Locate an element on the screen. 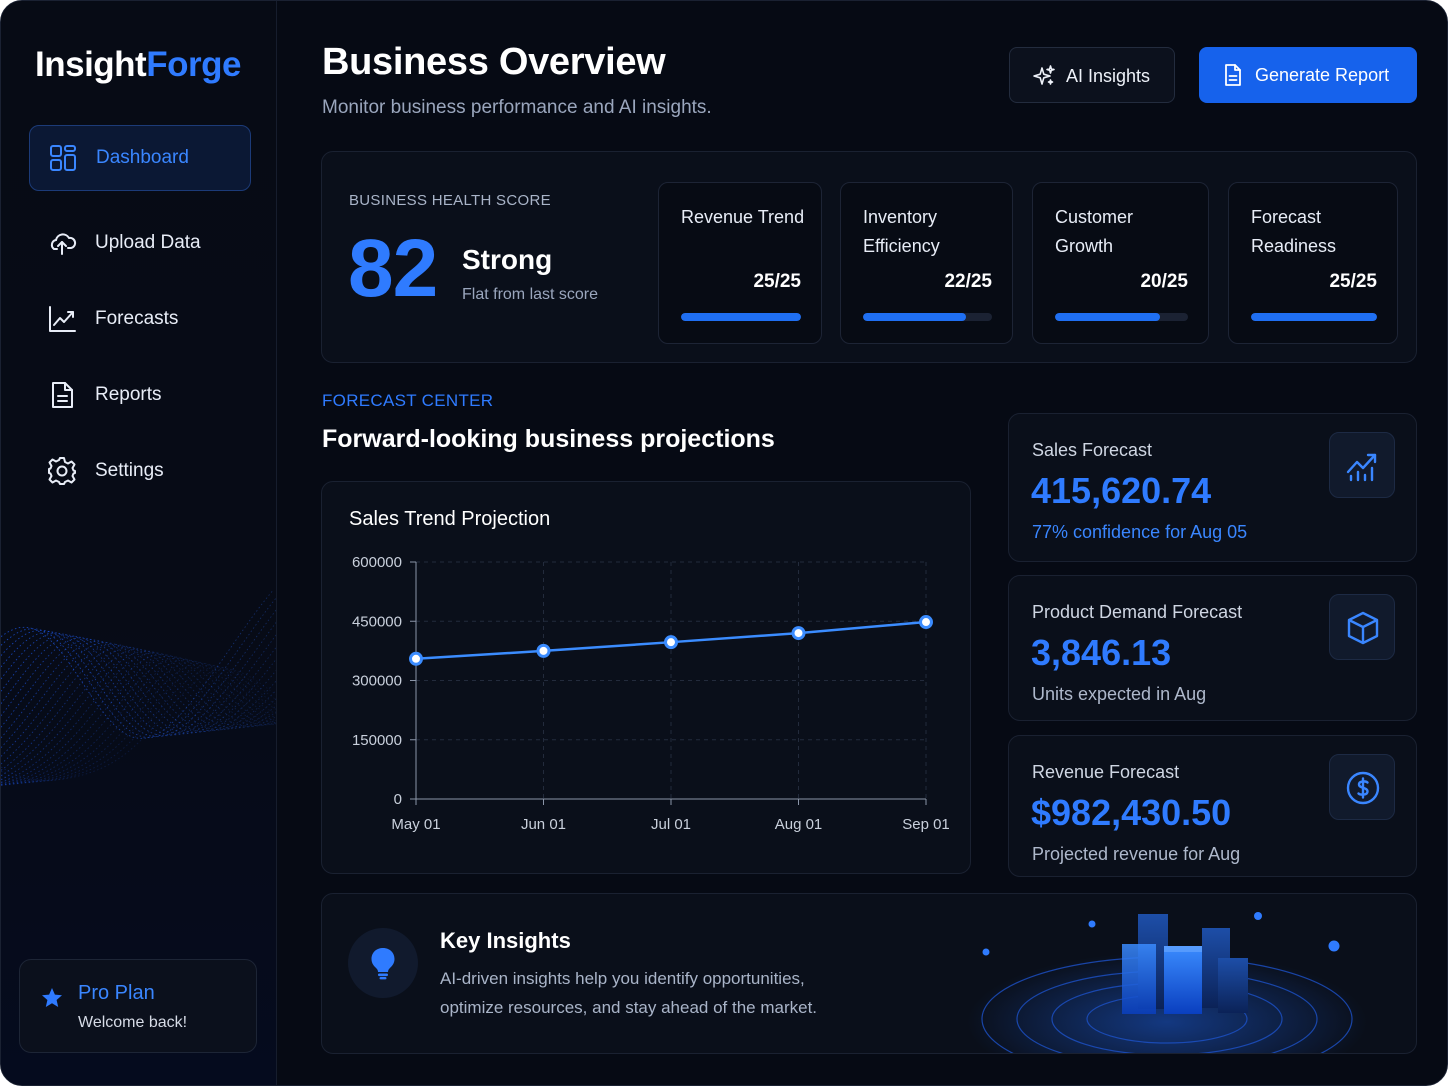 The image size is (1448, 1086). sidebar-item-label: Upload Data is located at coordinates (148, 242).